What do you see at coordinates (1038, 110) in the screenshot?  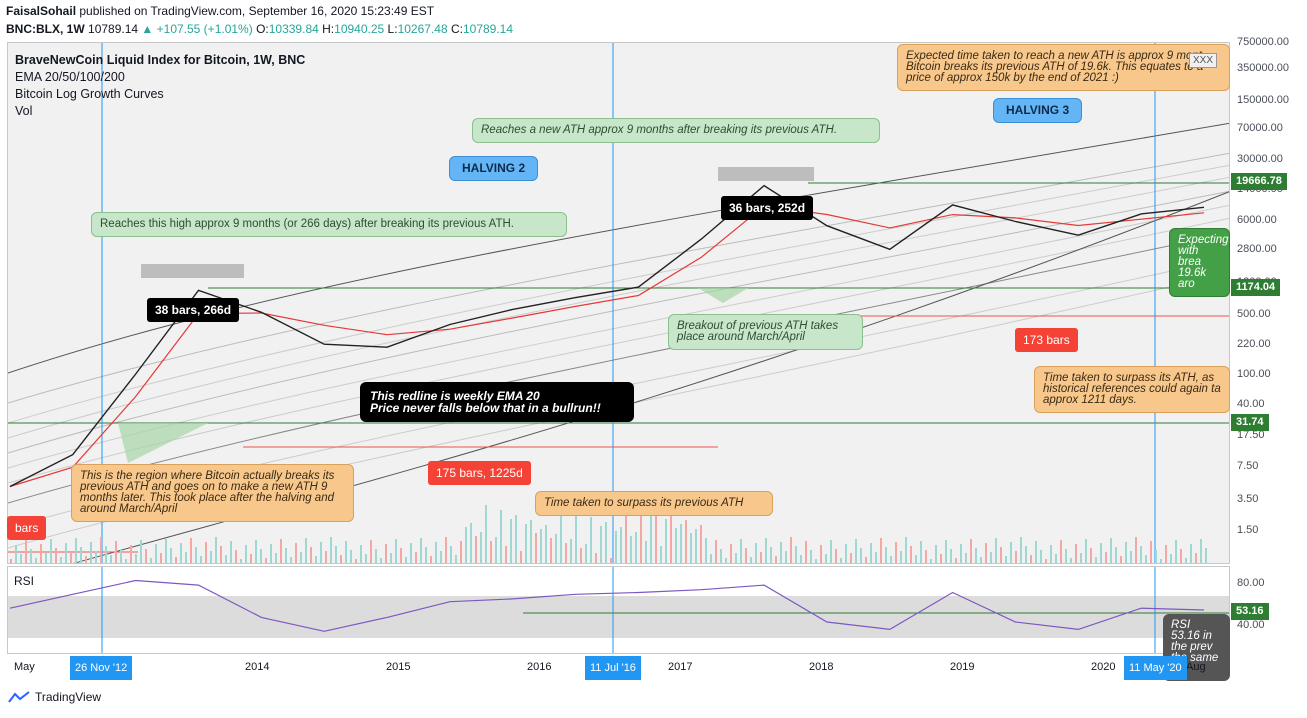 I see `halving3-callout: HALVING 3` at bounding box center [1038, 110].